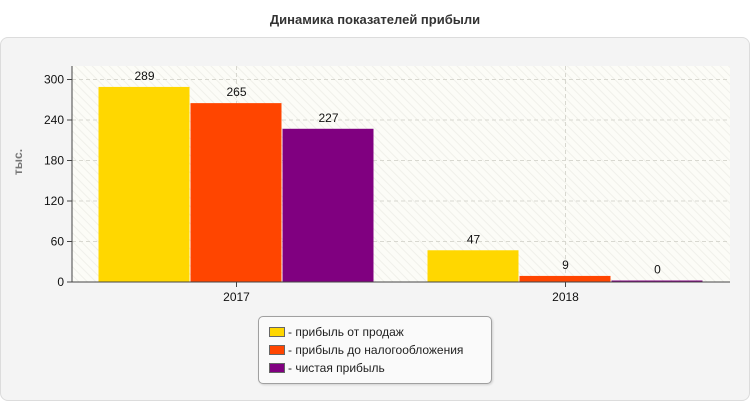  Describe the element at coordinates (328, 118) in the screenshot. I see `data-label: 227` at that location.